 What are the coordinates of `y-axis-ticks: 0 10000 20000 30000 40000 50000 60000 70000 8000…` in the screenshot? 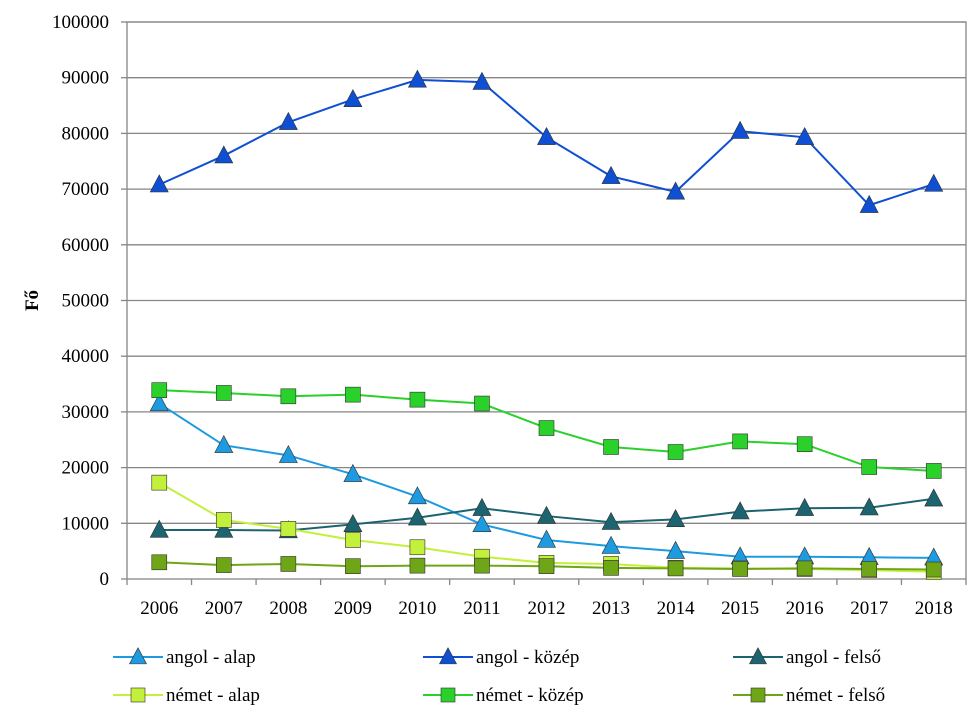 It's located at (89, 301).